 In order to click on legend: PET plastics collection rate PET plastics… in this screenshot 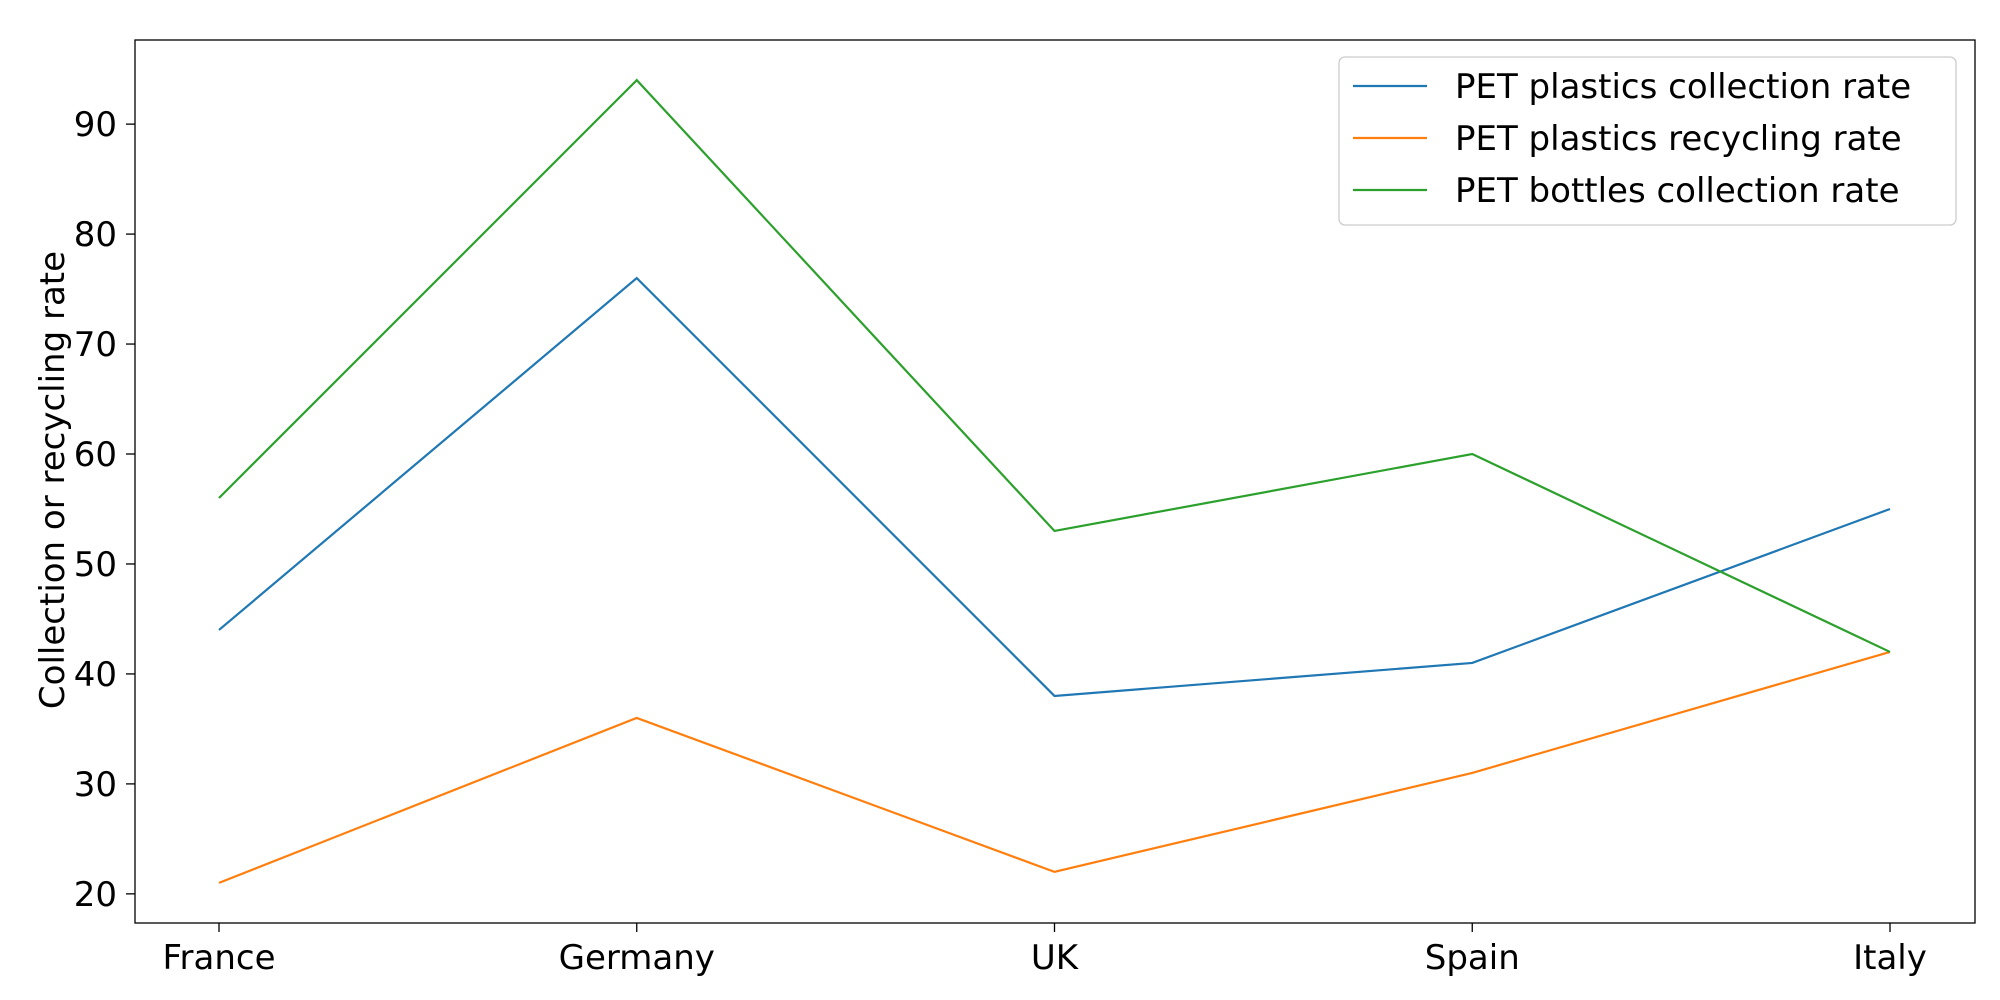, I will do `click(1647, 141)`.